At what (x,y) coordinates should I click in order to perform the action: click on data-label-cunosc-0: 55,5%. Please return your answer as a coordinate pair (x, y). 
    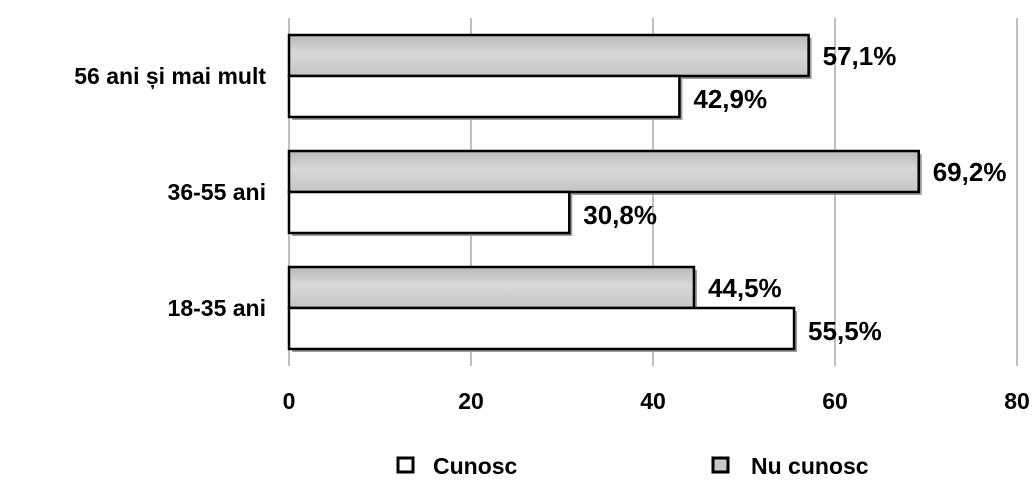
    Looking at the image, I should click on (845, 331).